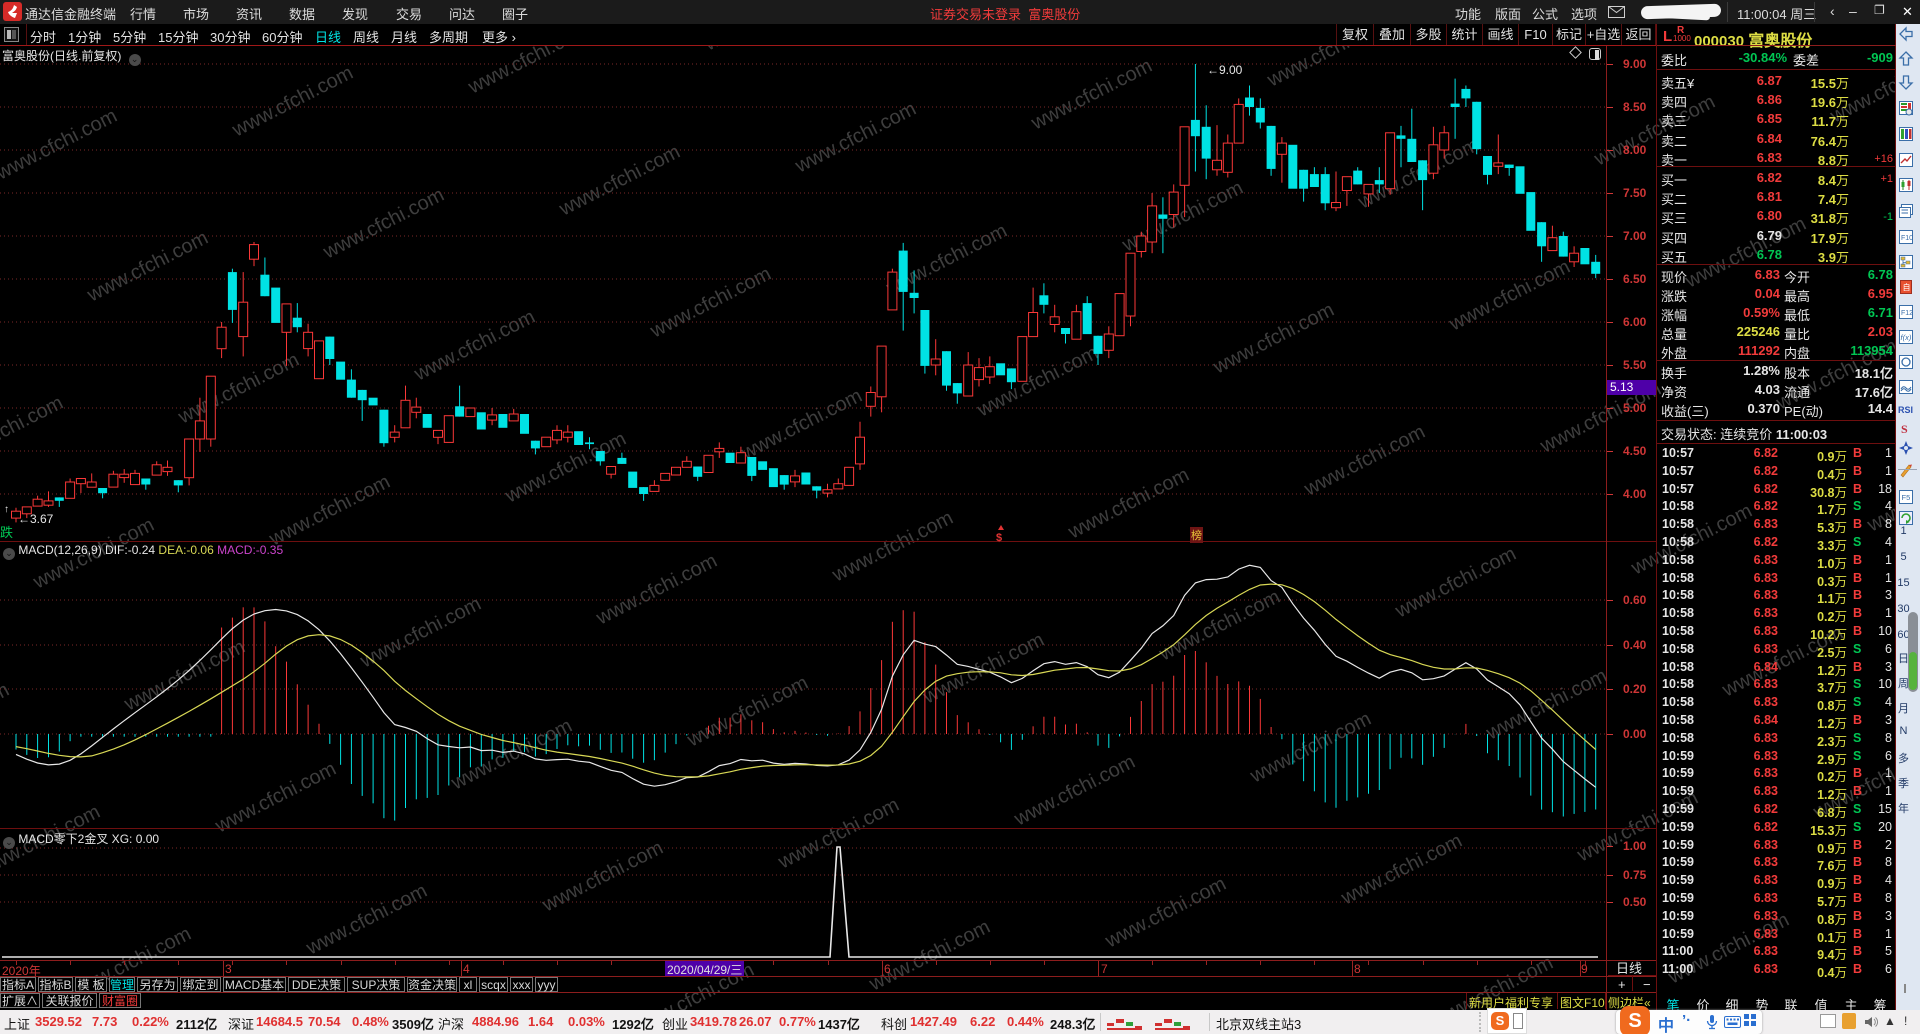 Image resolution: width=1920 pixels, height=1034 pixels. What do you see at coordinates (1904, 429) in the screenshot?
I see `svg-text: S` at bounding box center [1904, 429].